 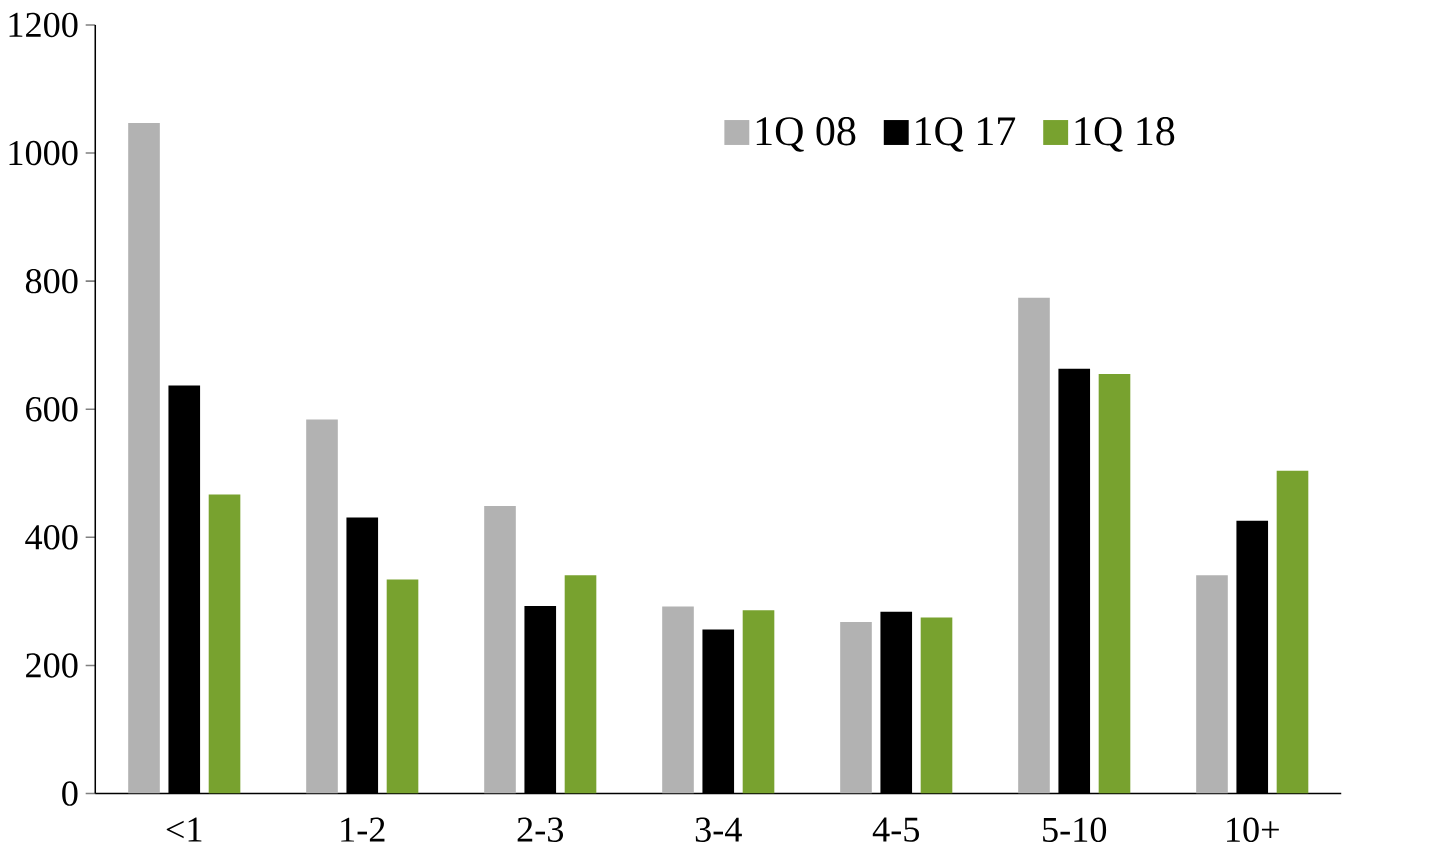 What do you see at coordinates (184, 829) in the screenshot?
I see `x-tick-label: <1` at bounding box center [184, 829].